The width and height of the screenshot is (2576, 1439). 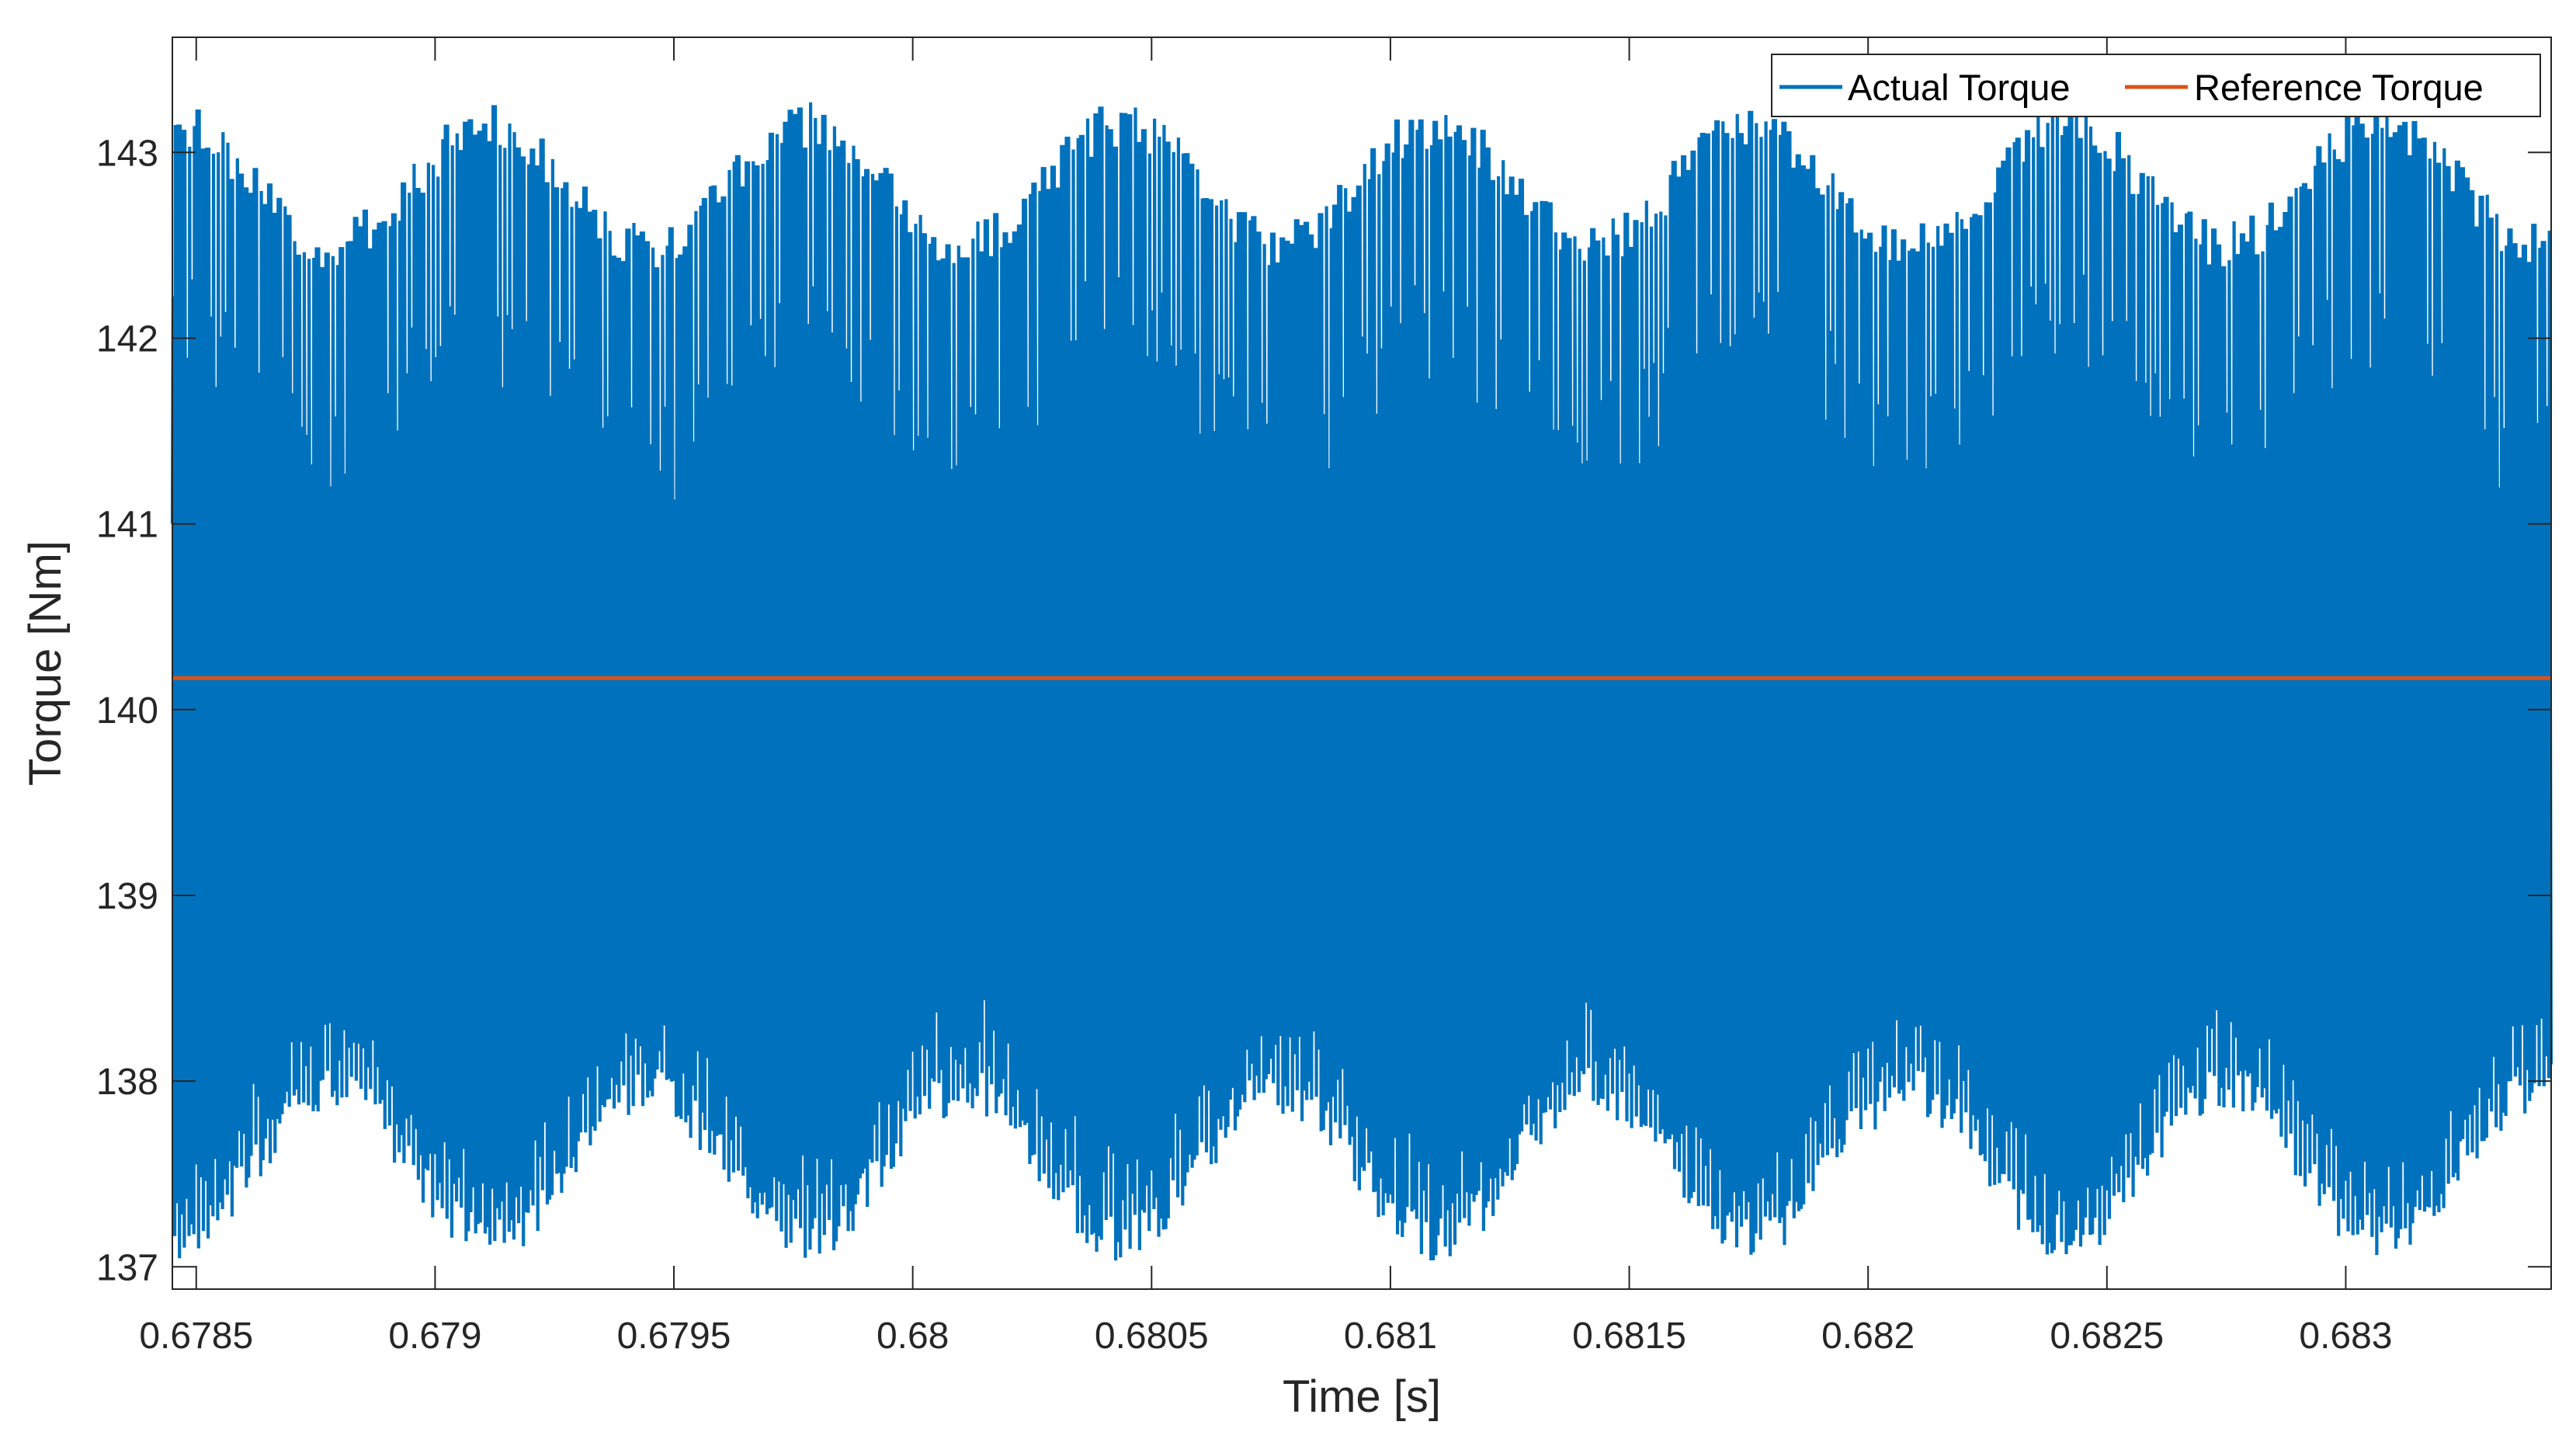 What do you see at coordinates (196, 1336) in the screenshot?
I see `x-tick-label: 0.6785` at bounding box center [196, 1336].